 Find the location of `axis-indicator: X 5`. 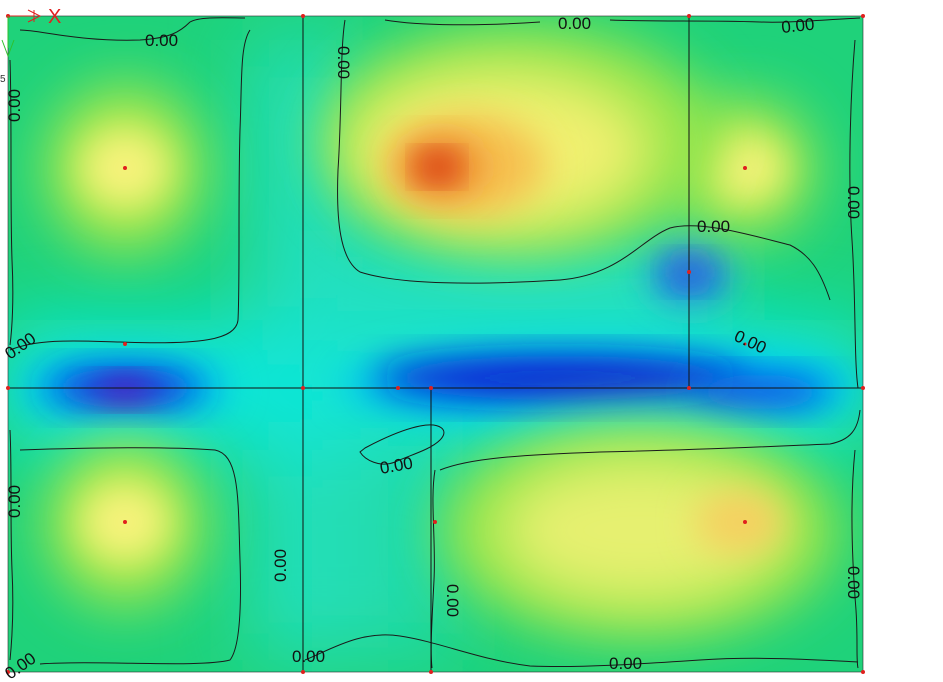

axis-indicator: X 5 is located at coordinates (30, 45).